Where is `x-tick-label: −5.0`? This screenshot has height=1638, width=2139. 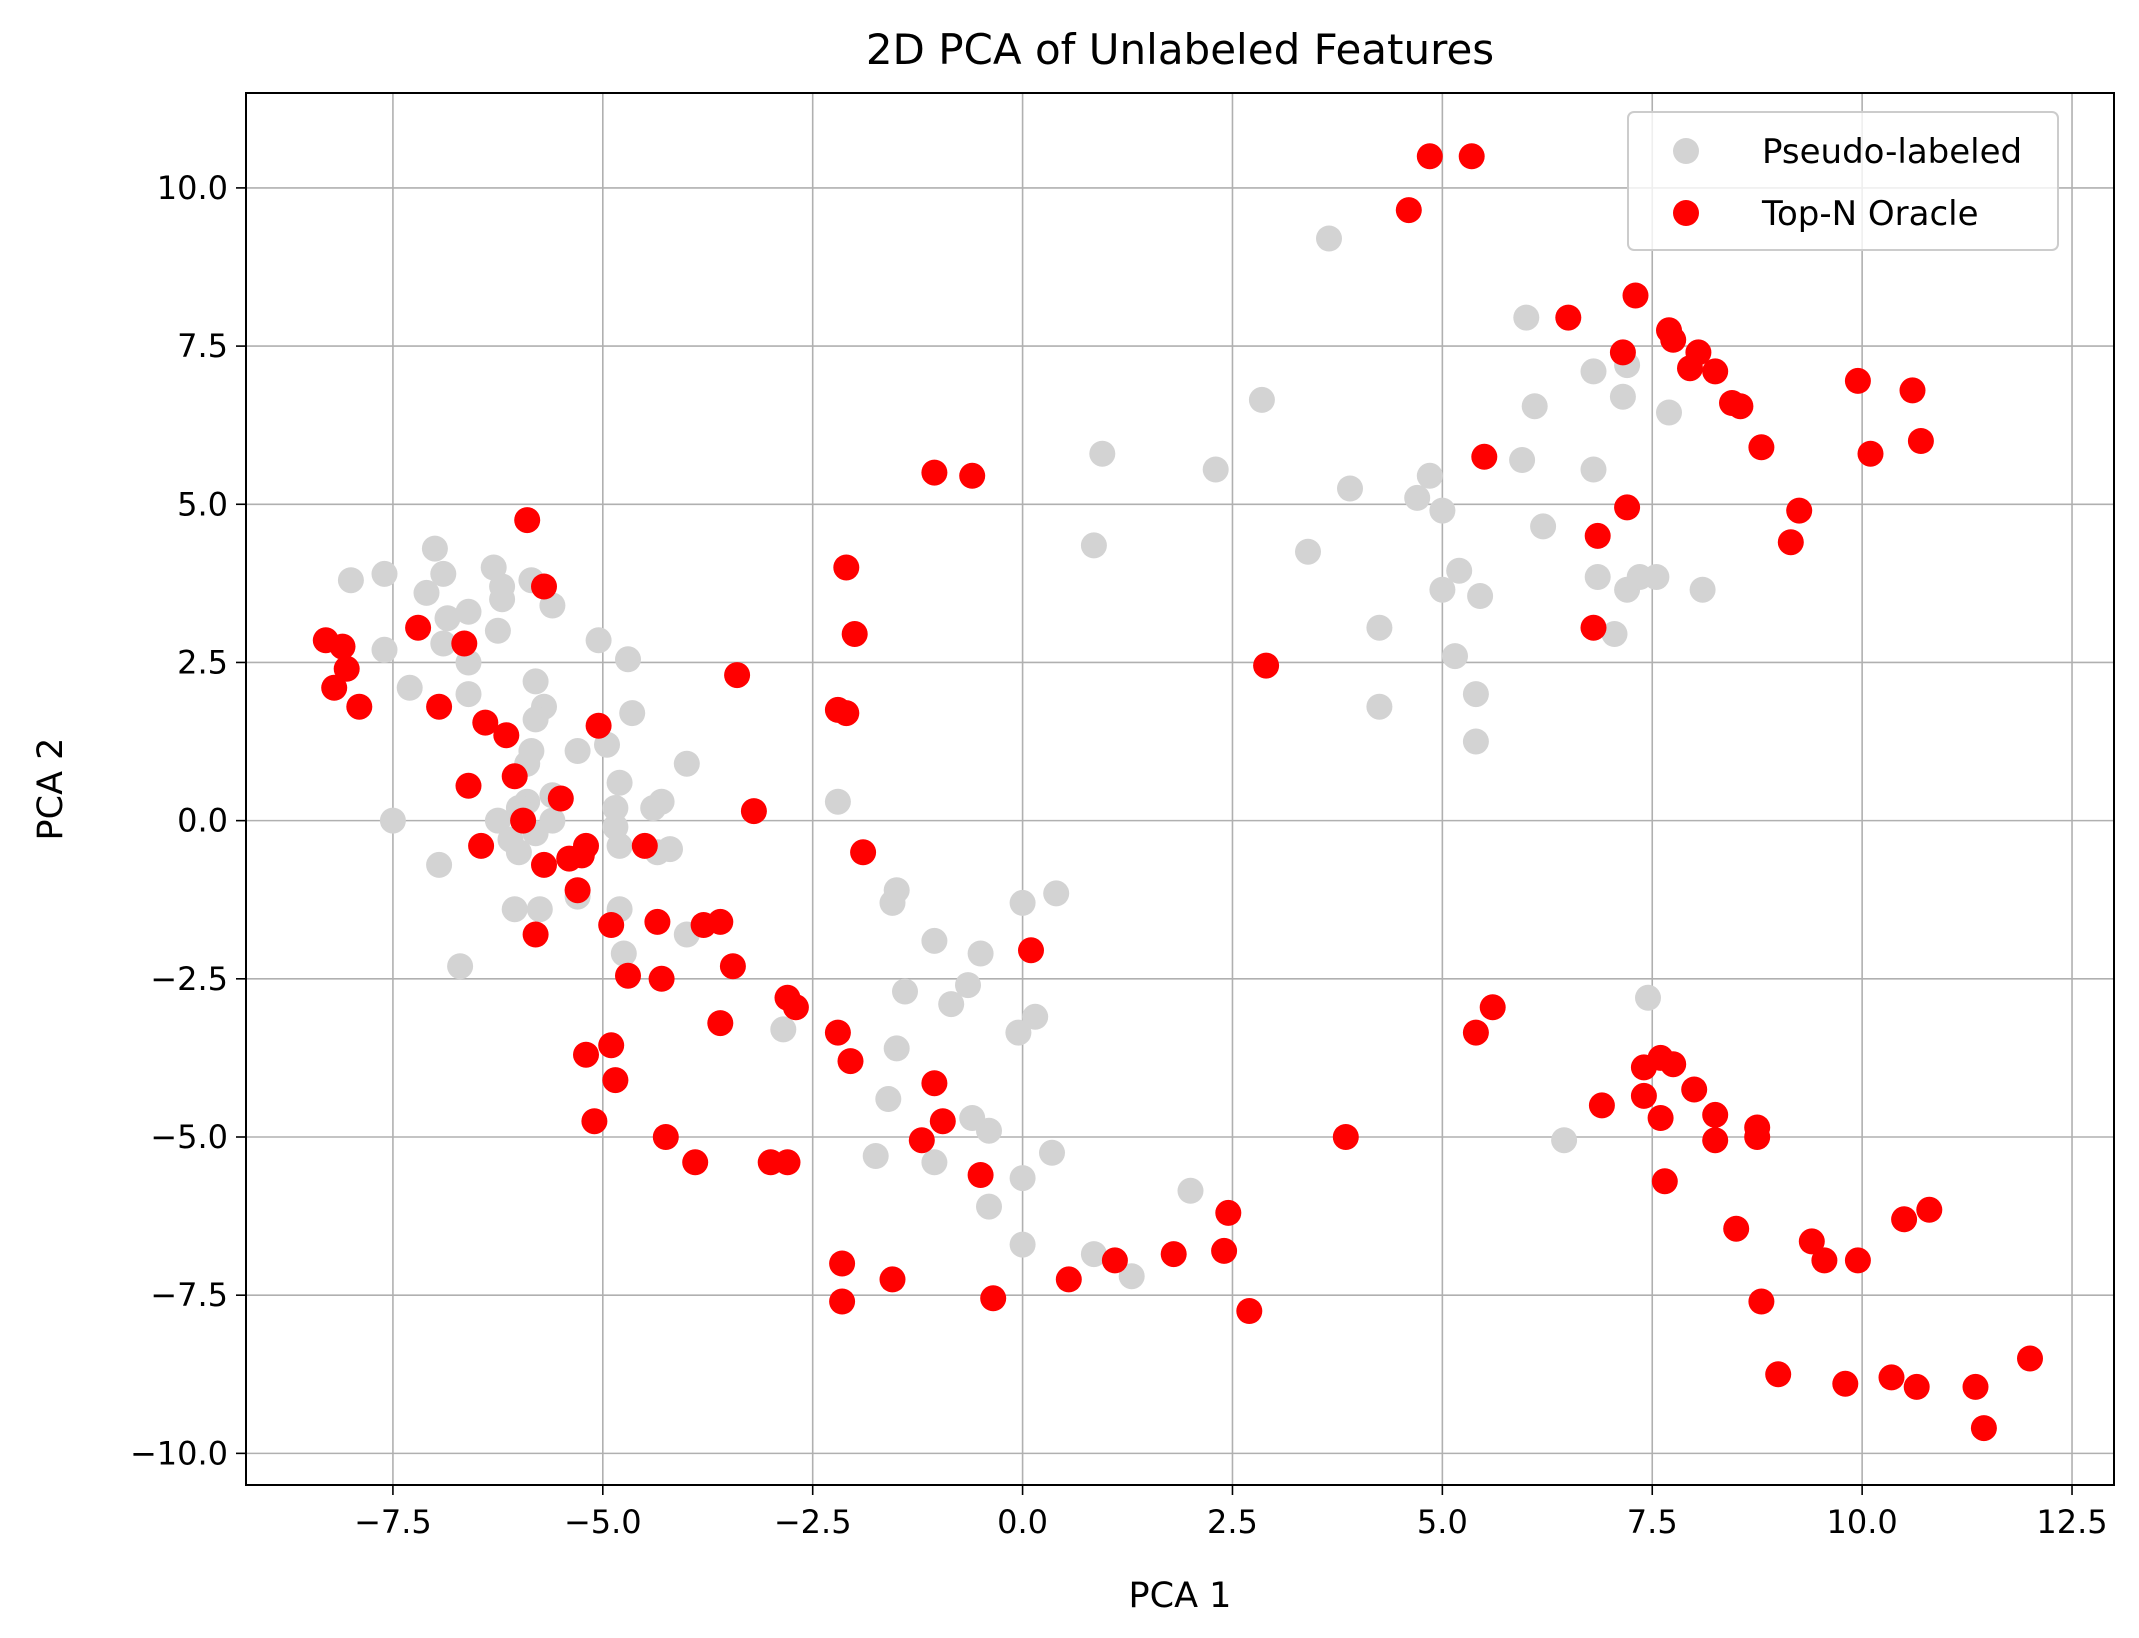
x-tick-label: −5.0 is located at coordinates (603, 1522).